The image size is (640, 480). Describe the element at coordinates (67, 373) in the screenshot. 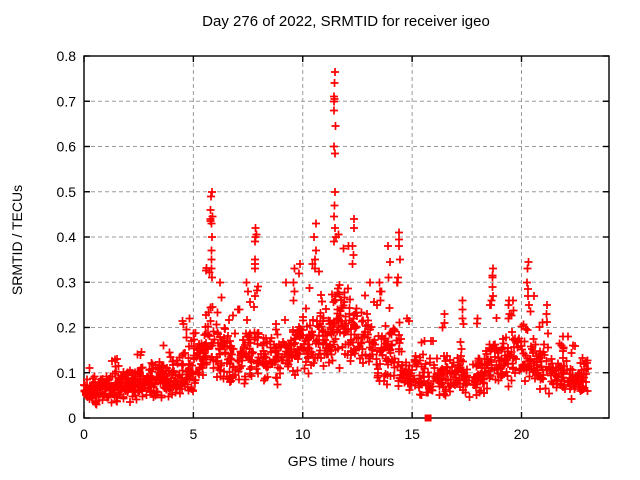

I see `y-tick-label: 0.1` at that location.